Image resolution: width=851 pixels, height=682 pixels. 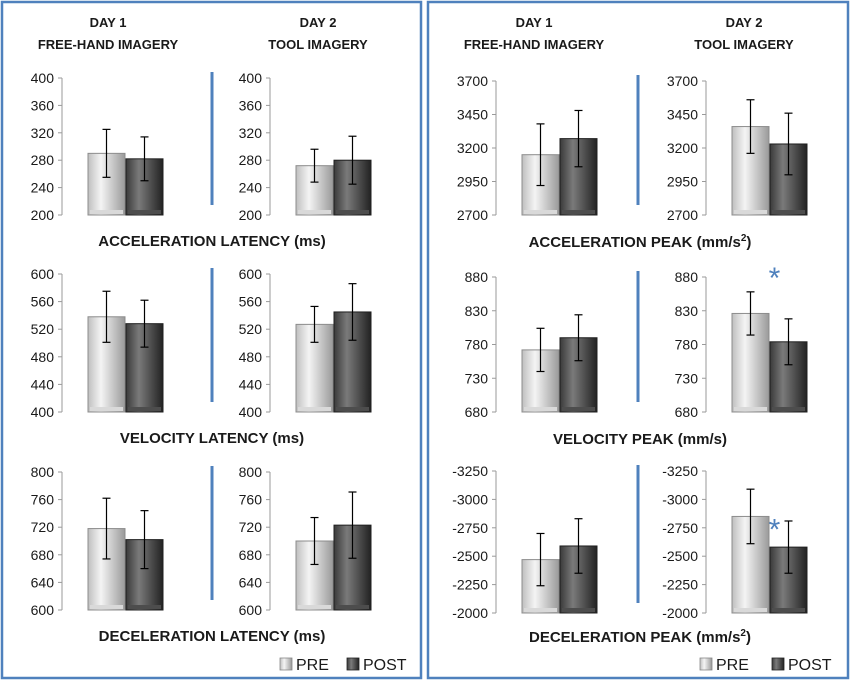 I want to click on header-left-day2: DAY 2, so click(x=318, y=22).